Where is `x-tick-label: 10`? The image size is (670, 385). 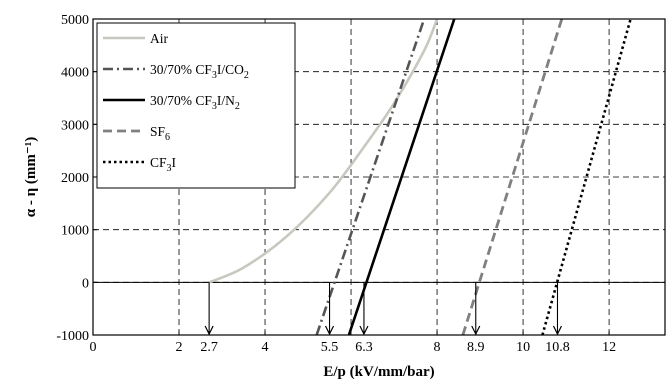
x-tick-label: 10 is located at coordinates (523, 347).